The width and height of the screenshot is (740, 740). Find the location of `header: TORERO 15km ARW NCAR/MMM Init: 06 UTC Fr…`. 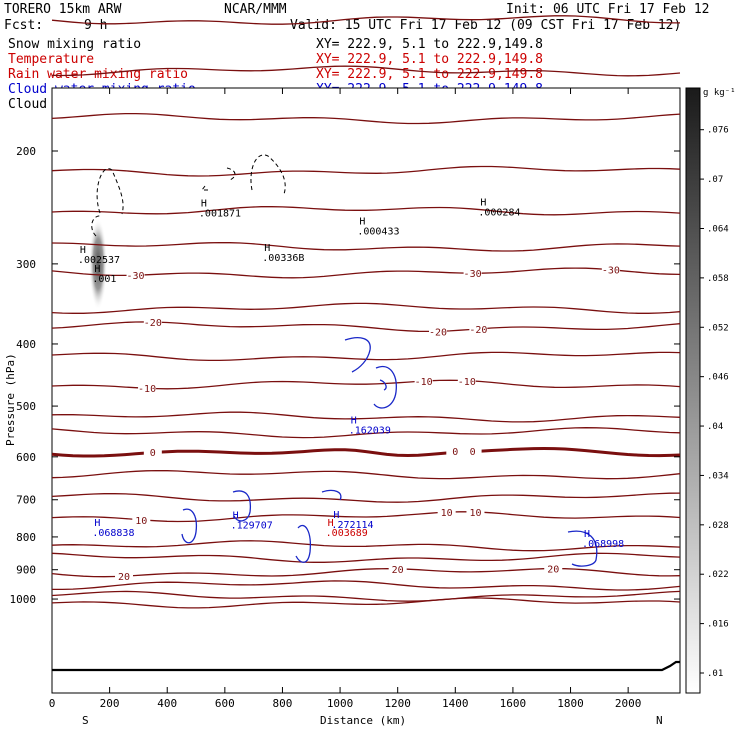

header: TORERO 15km ARW NCAR/MMM Init: 06 UTC Fr… is located at coordinates (357, 17).